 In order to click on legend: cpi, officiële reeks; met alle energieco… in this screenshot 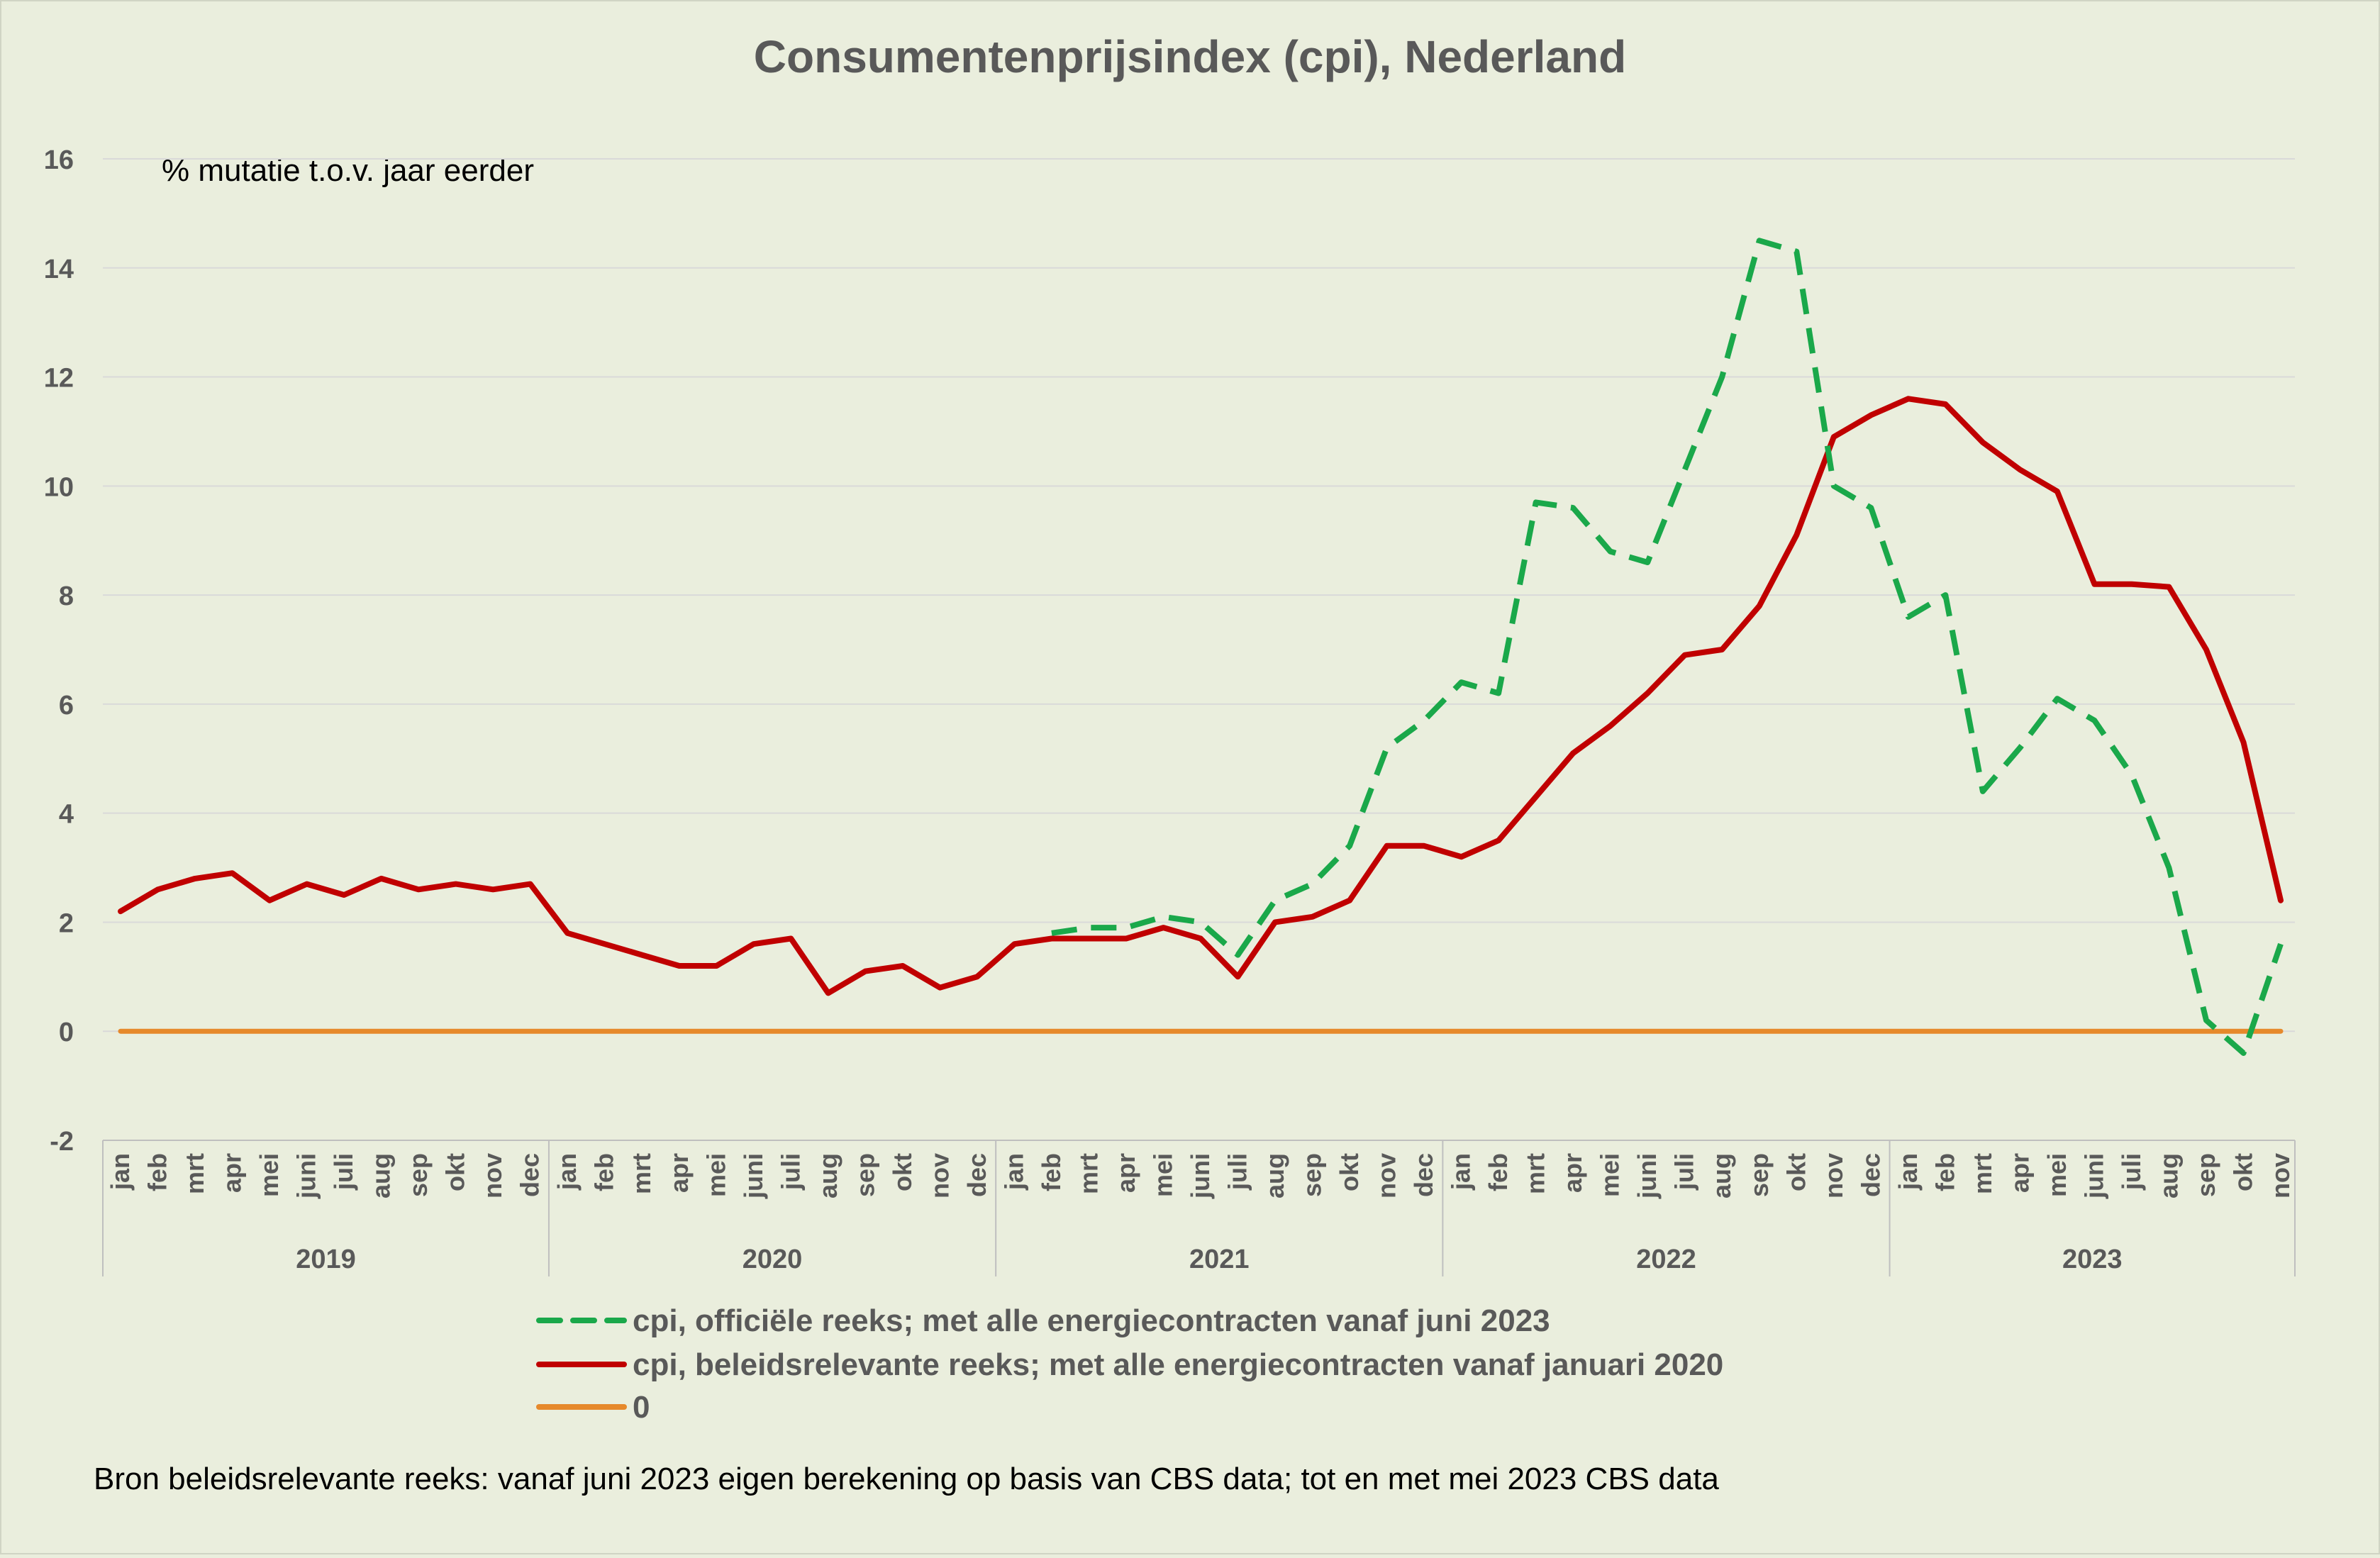, I will do `click(1130, 1364)`.